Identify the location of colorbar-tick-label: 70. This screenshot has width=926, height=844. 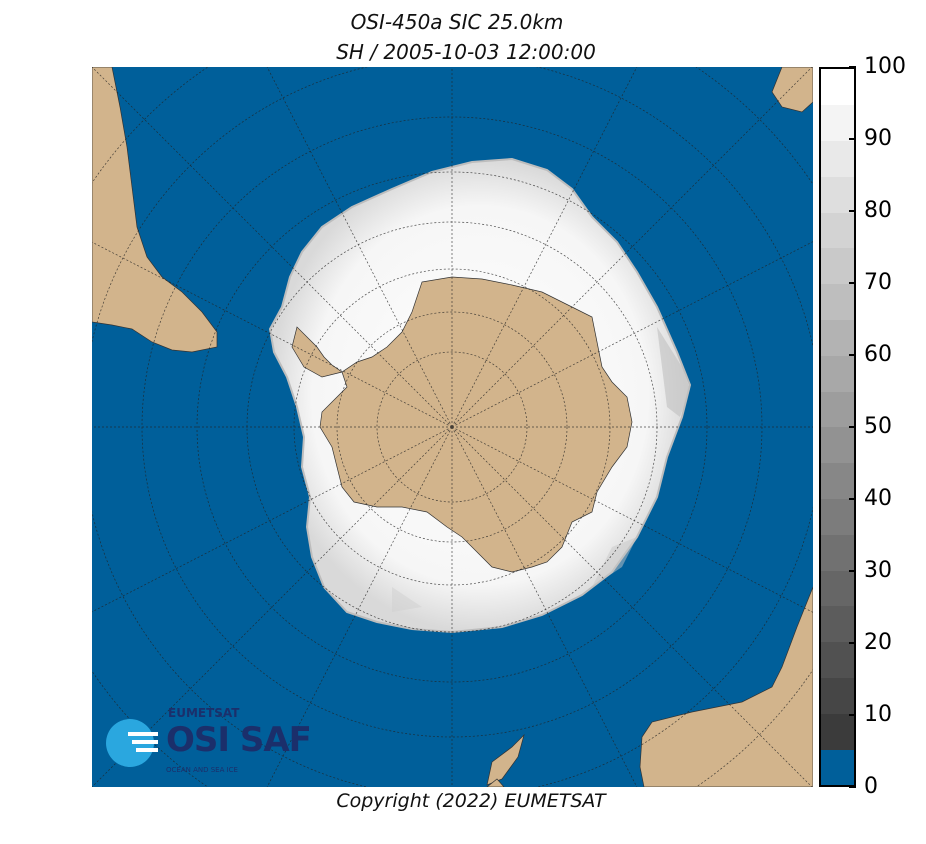
(878, 282).